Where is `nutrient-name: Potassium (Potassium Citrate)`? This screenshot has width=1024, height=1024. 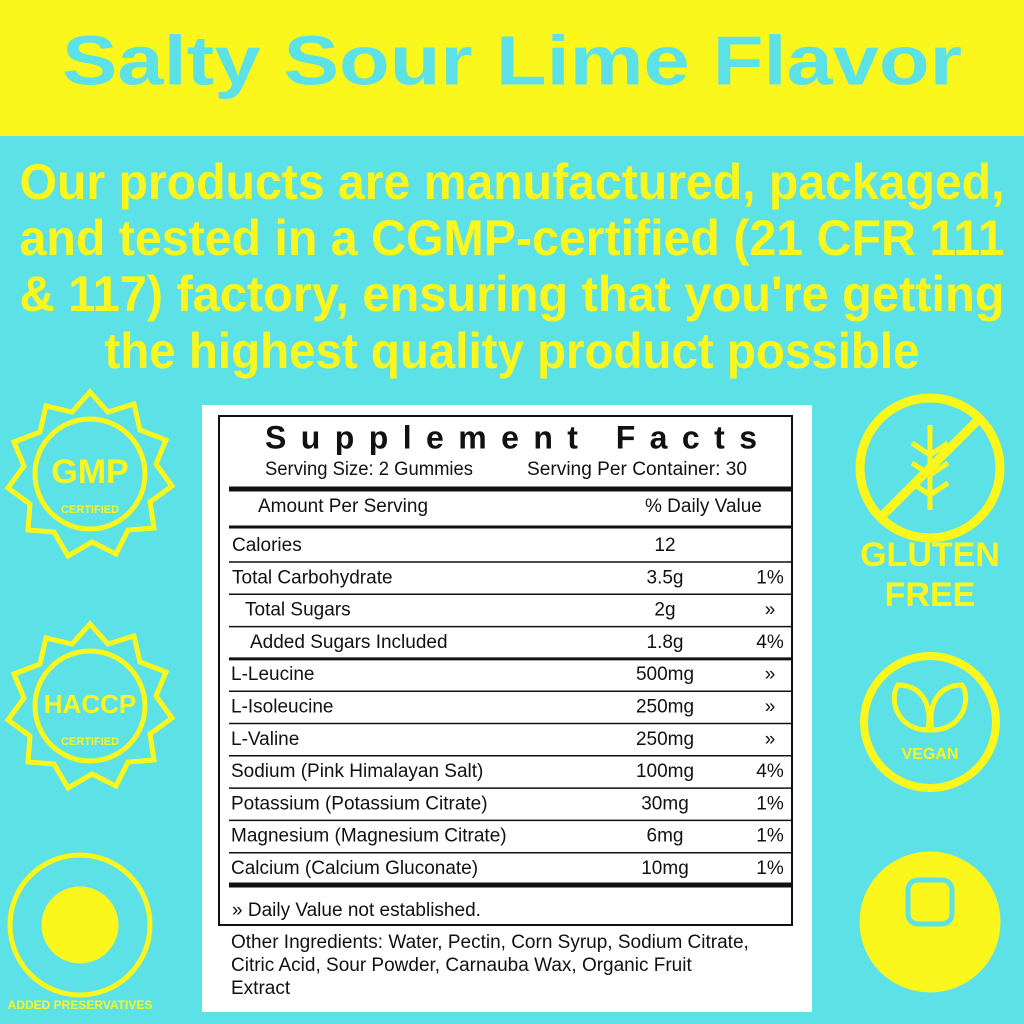 nutrient-name: Potassium (Potassium Citrate) is located at coordinates (359, 803).